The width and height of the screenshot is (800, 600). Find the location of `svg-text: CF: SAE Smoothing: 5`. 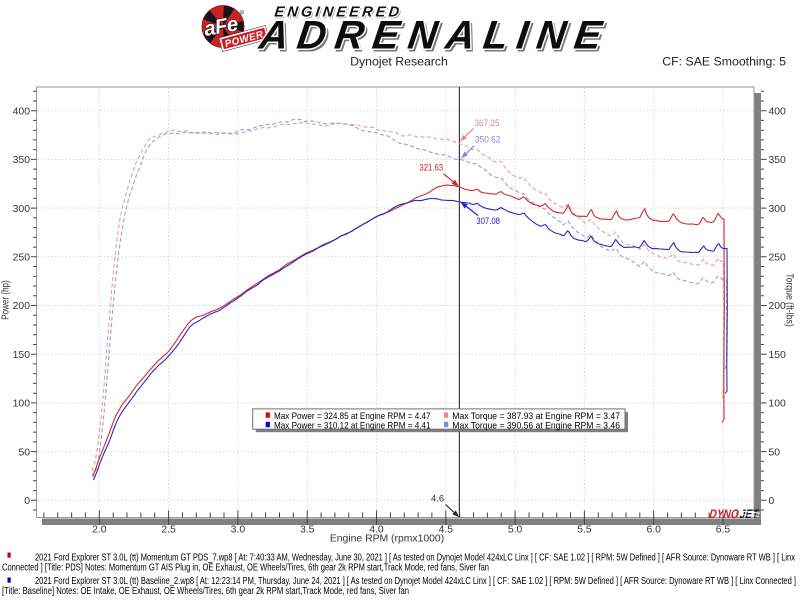

svg-text: CF: SAE Smoothing: 5 is located at coordinates (724, 62).